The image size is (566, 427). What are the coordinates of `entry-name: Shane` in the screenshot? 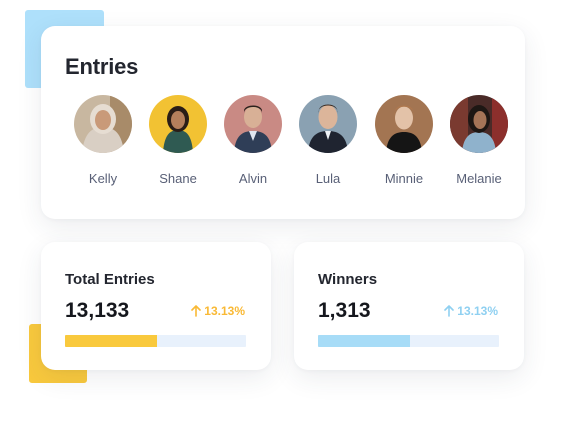 It's located at (178, 178).